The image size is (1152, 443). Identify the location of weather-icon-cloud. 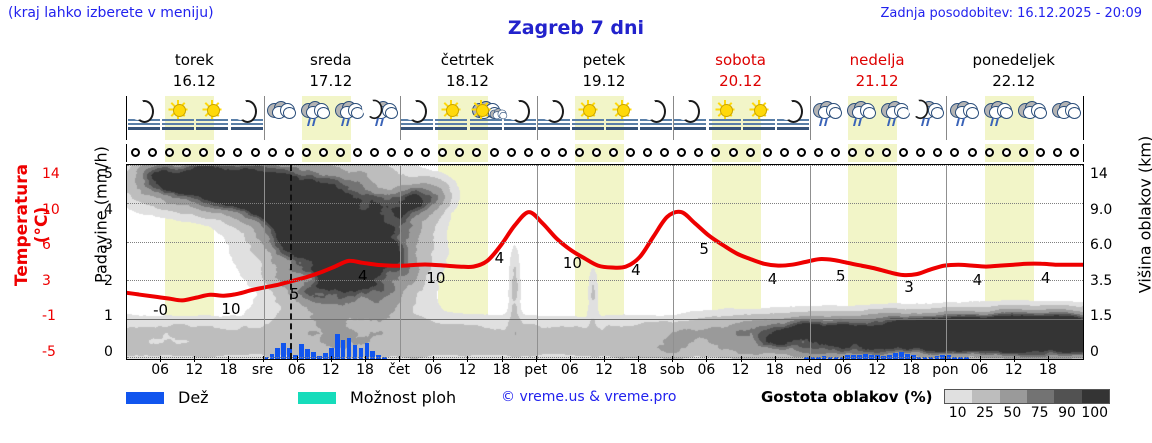
(1066, 118).